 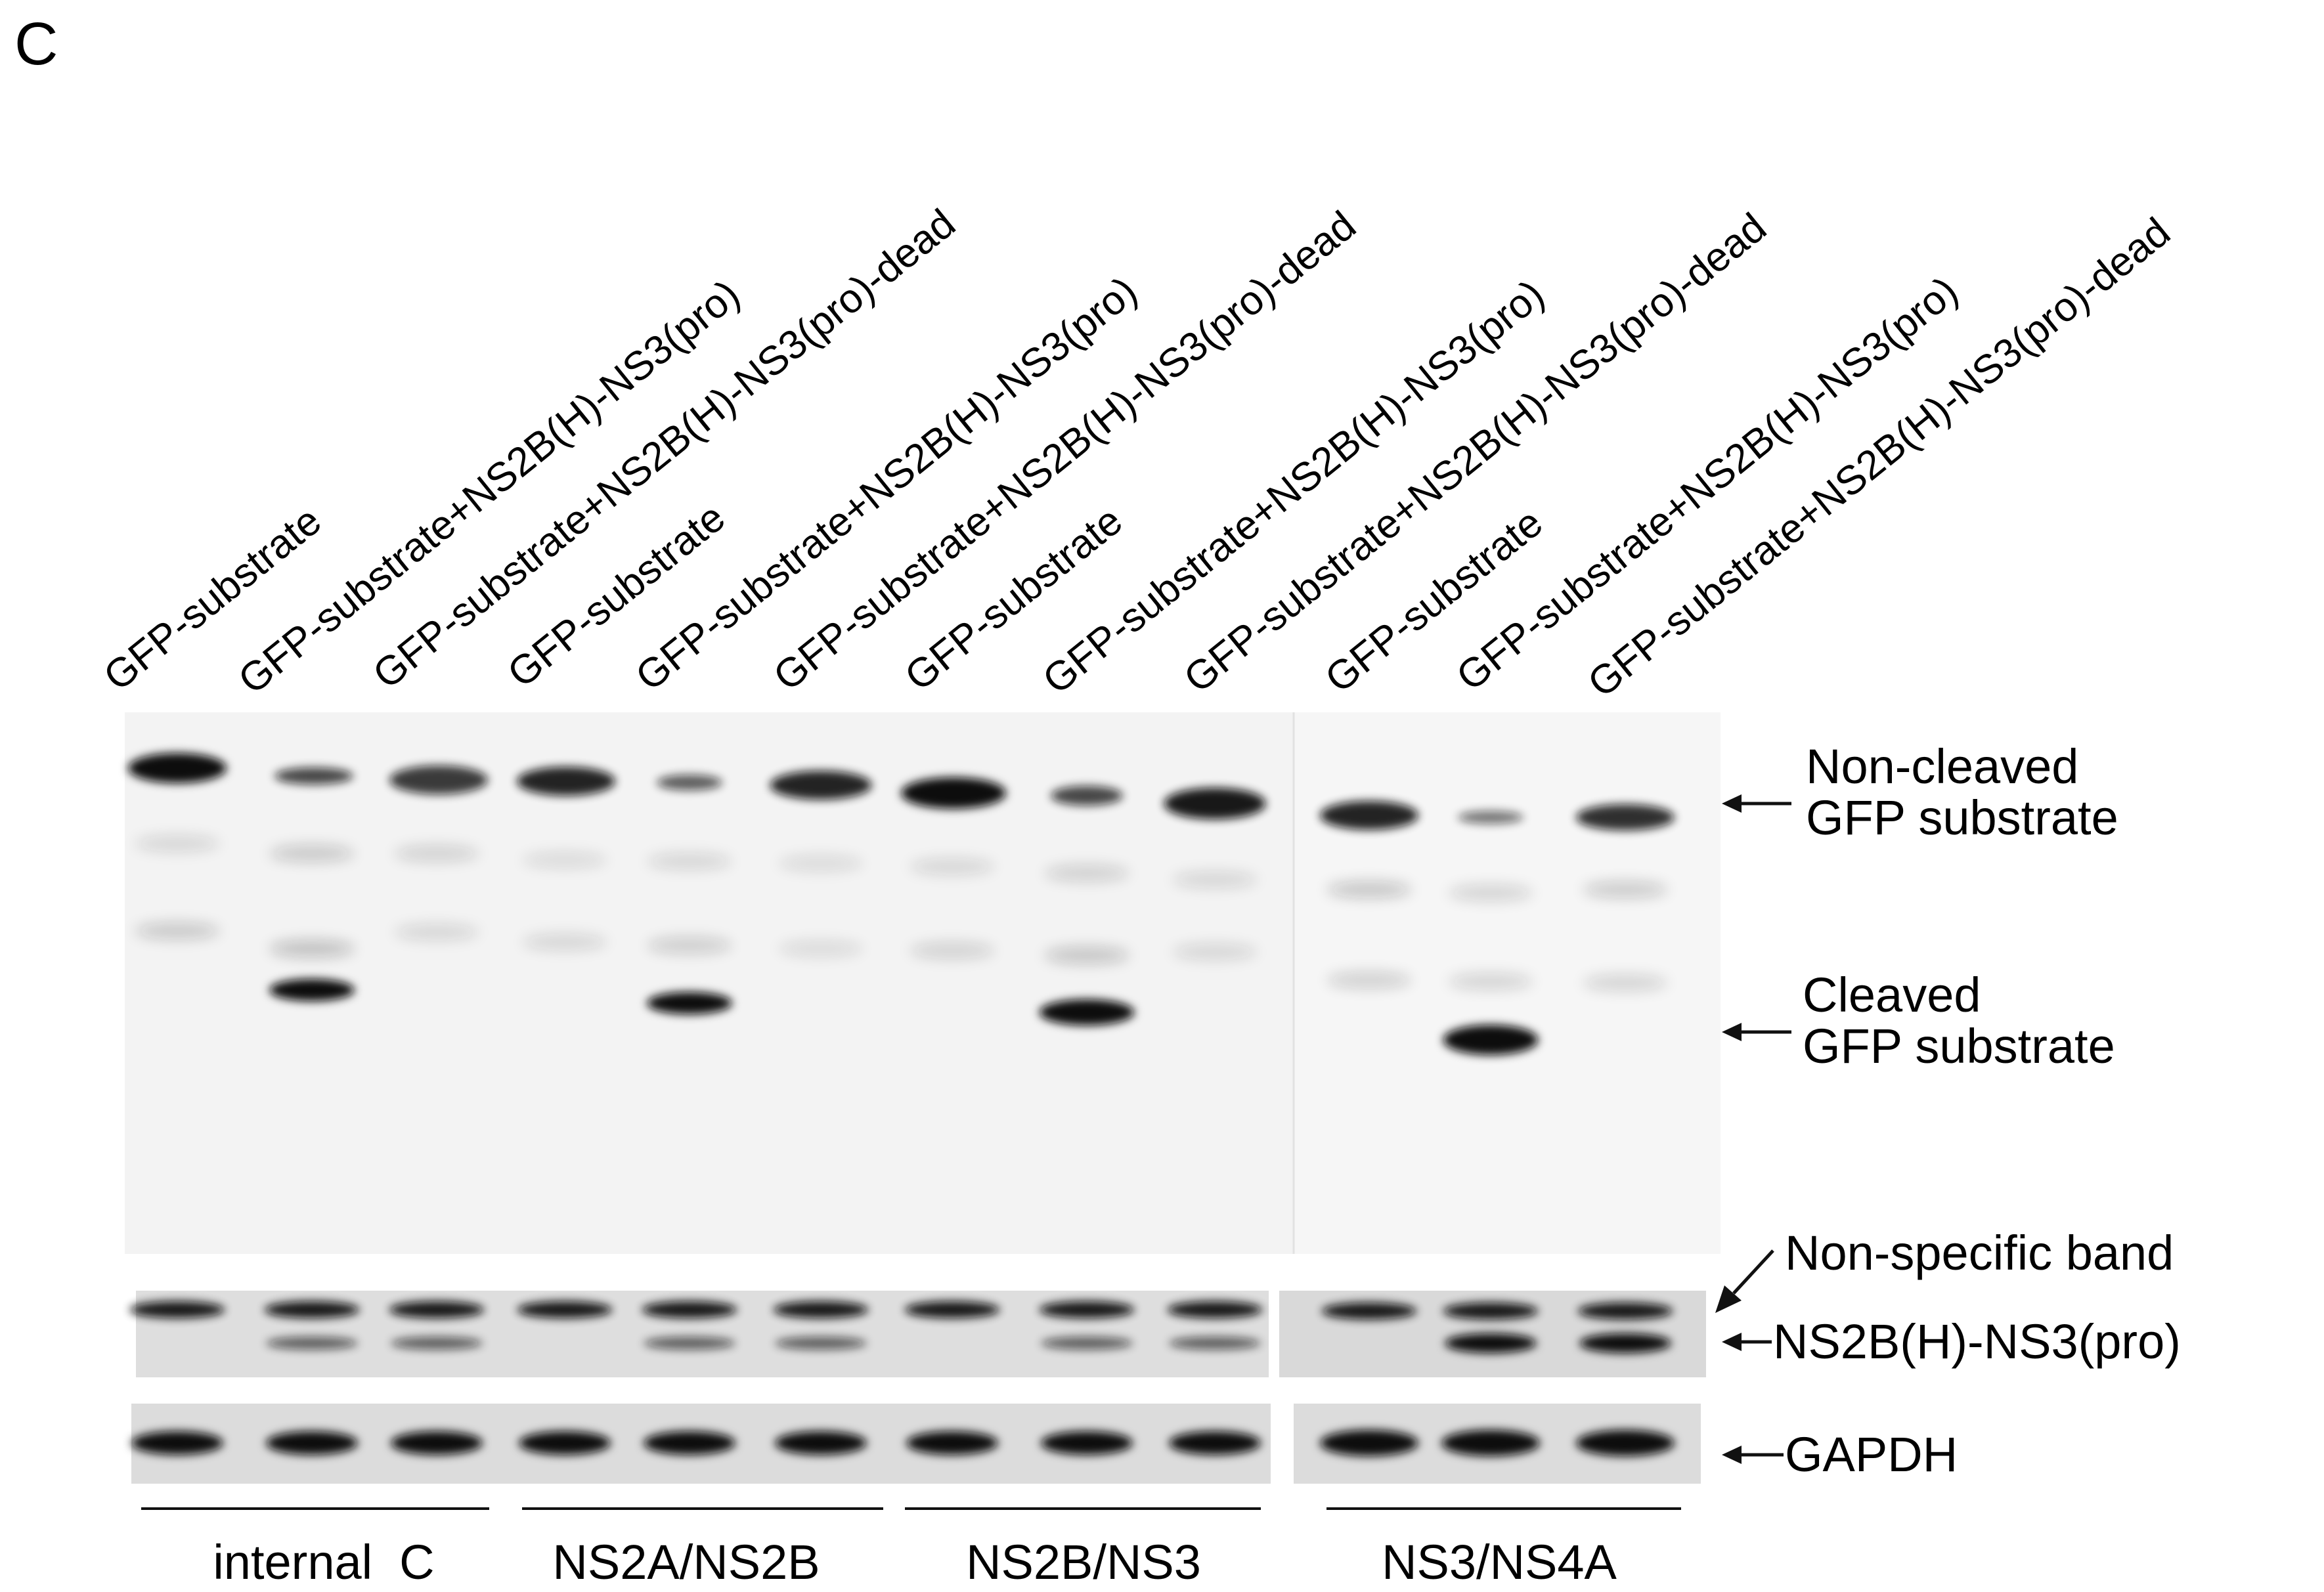 What do you see at coordinates (36, 44) in the screenshot?
I see `panel-letter: C` at bounding box center [36, 44].